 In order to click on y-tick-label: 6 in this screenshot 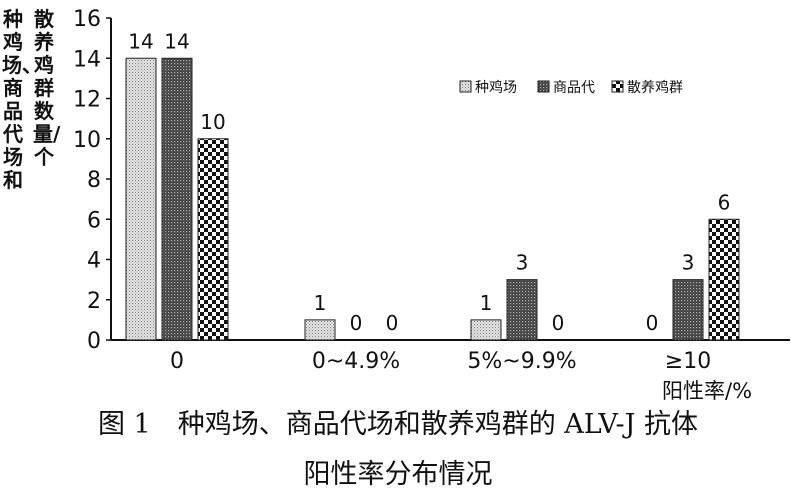, I will do `click(94, 220)`.